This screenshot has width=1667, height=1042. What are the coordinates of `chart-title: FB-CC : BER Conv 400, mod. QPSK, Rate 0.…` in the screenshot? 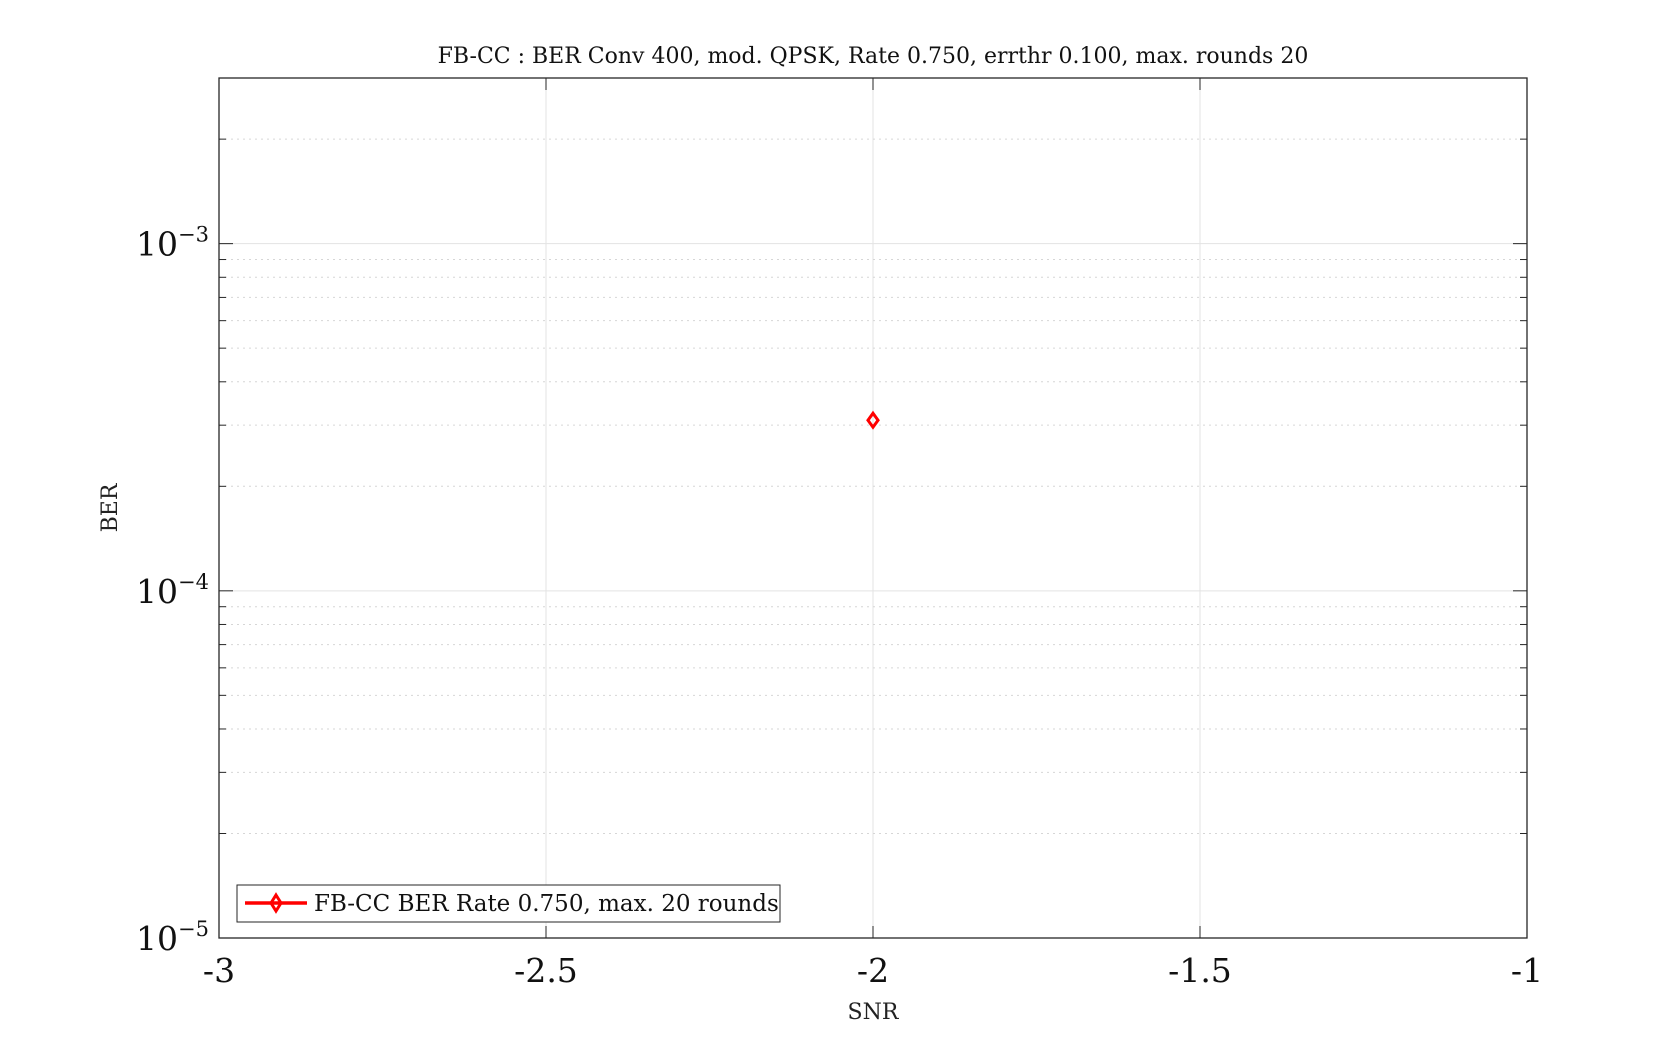 It's located at (873, 56).